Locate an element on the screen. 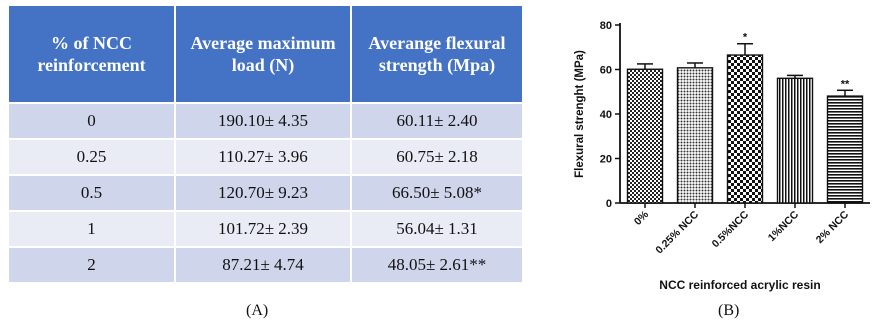 This screenshot has width=881, height=326. cell-flexural-strength: 48.05± 2.61** is located at coordinates (436, 264).